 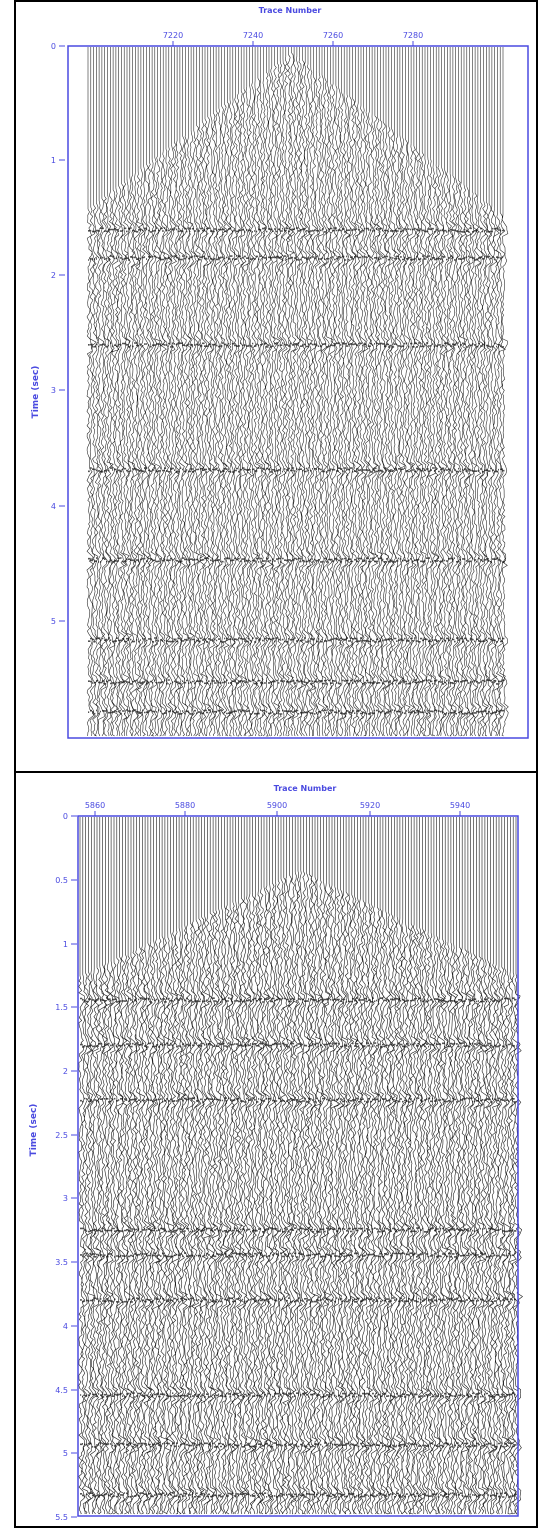 I want to click on time-tick-label: 4.5, so click(x=61, y=1390).